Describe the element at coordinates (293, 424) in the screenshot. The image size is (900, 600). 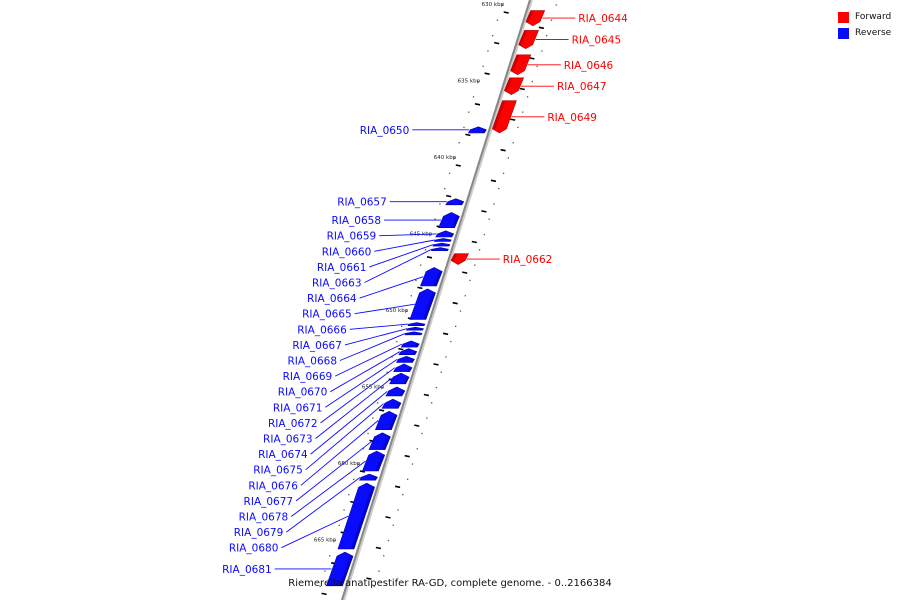
I see `gene-label-RIA_0672: RIA_0672` at that location.